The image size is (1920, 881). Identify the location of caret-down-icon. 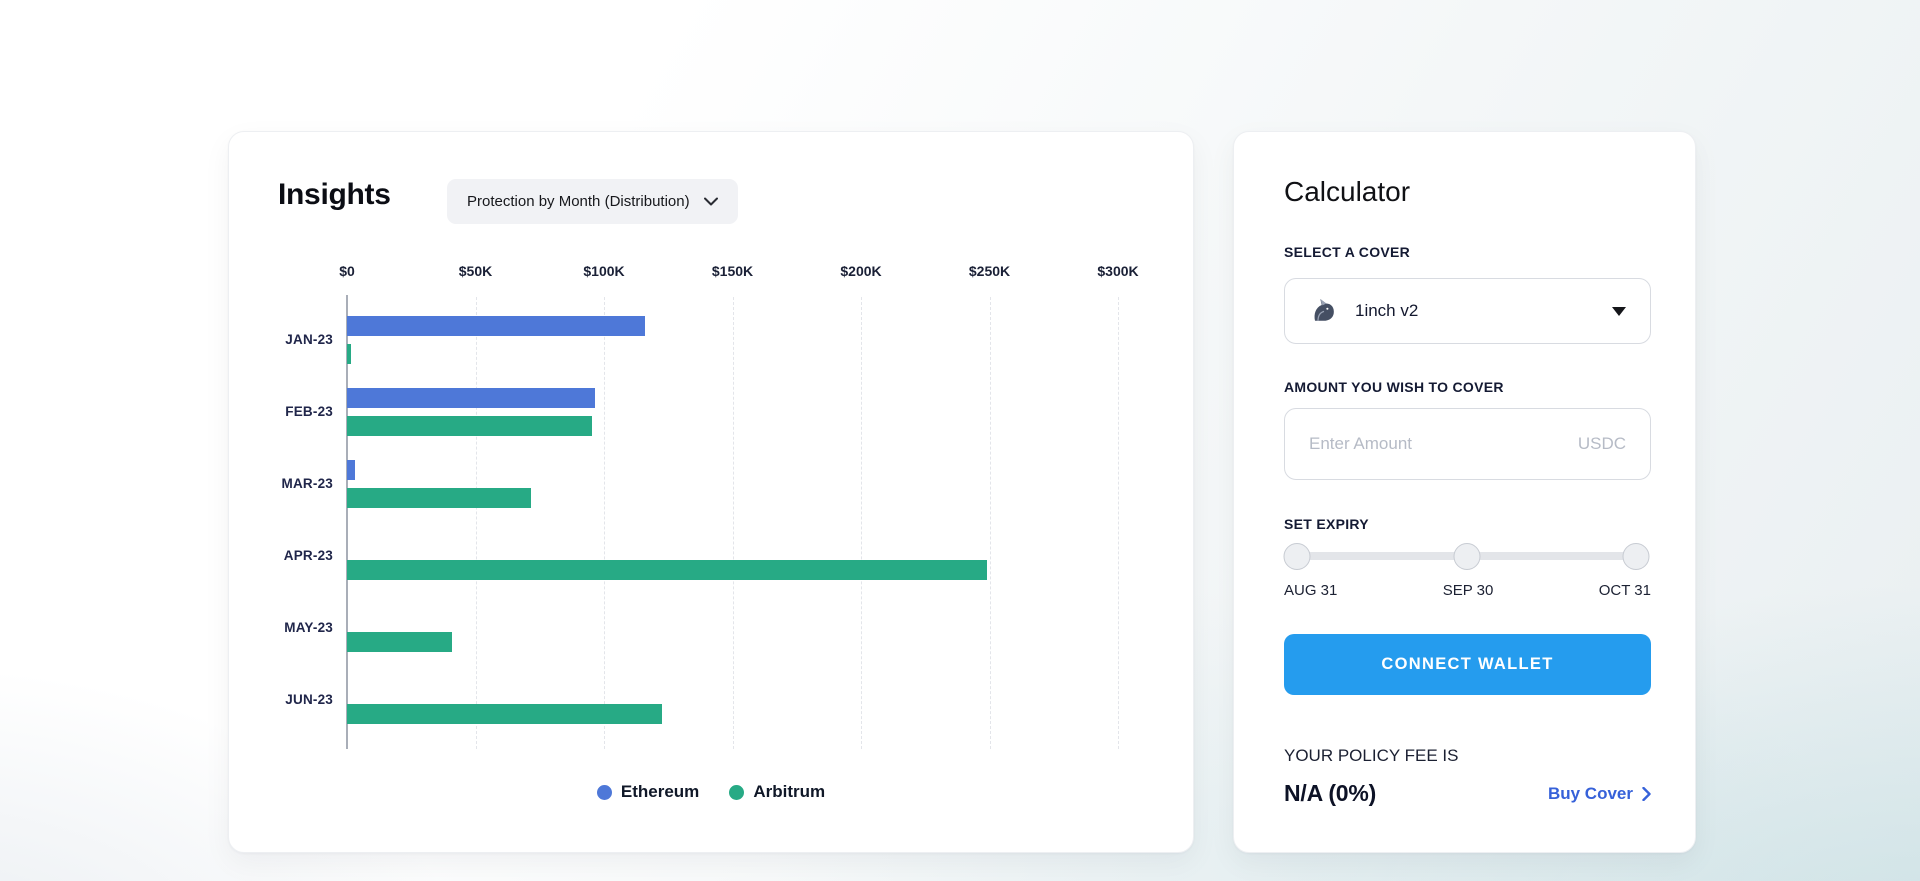
(1619, 311).